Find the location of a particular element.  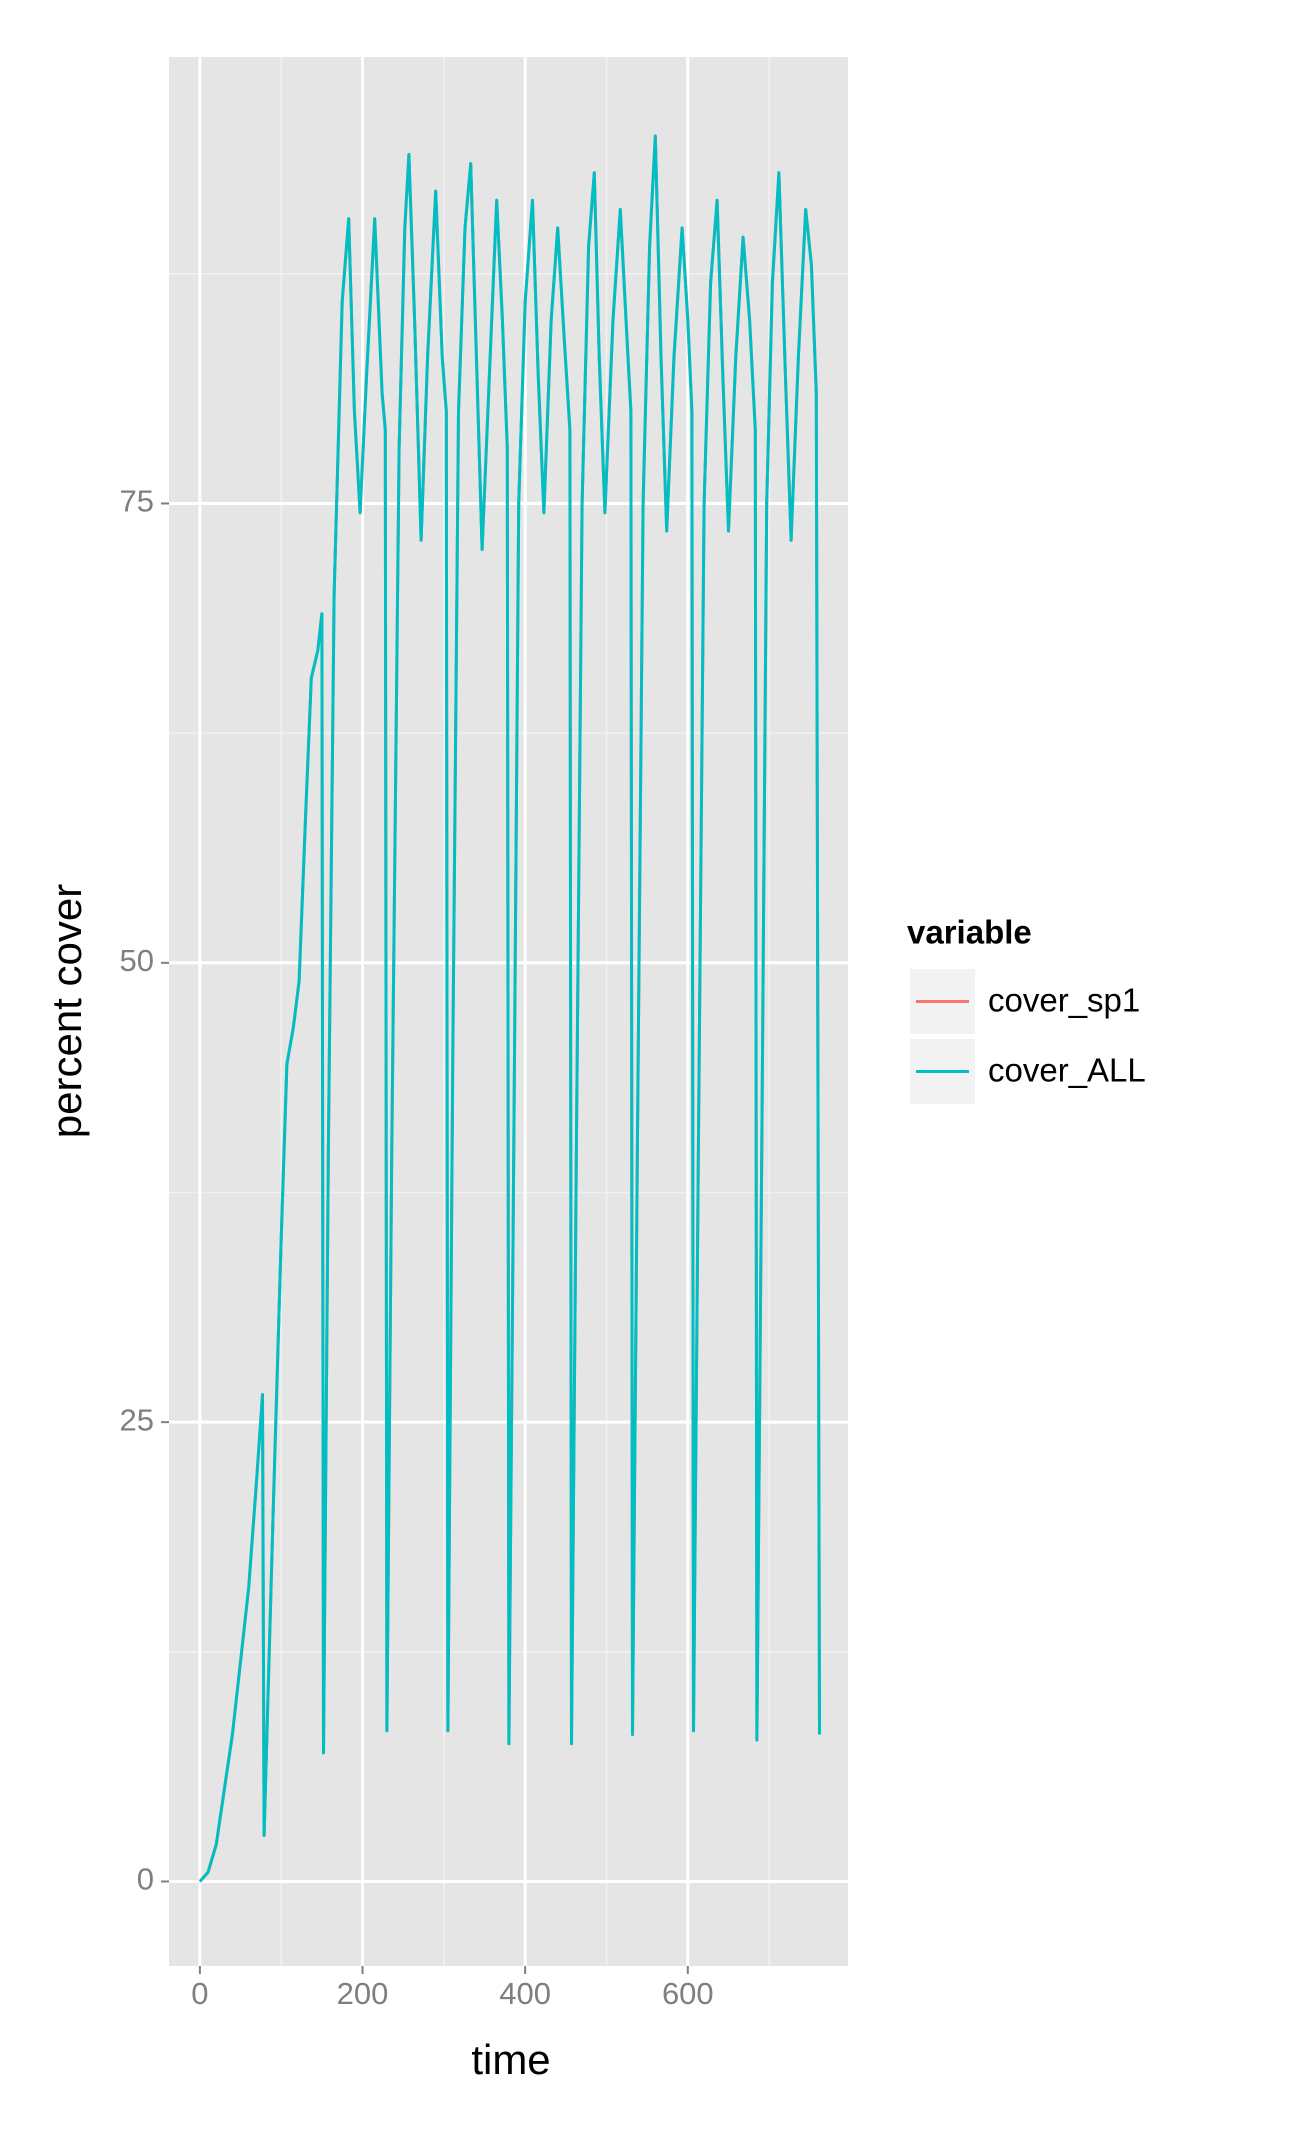

x-tick-label: 600 is located at coordinates (688, 1993).